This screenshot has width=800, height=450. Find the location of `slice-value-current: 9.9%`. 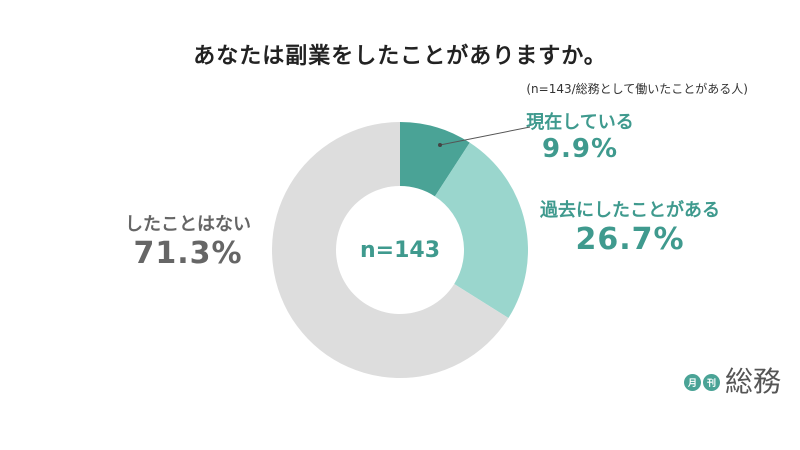

slice-value-current: 9.9% is located at coordinates (580, 149).